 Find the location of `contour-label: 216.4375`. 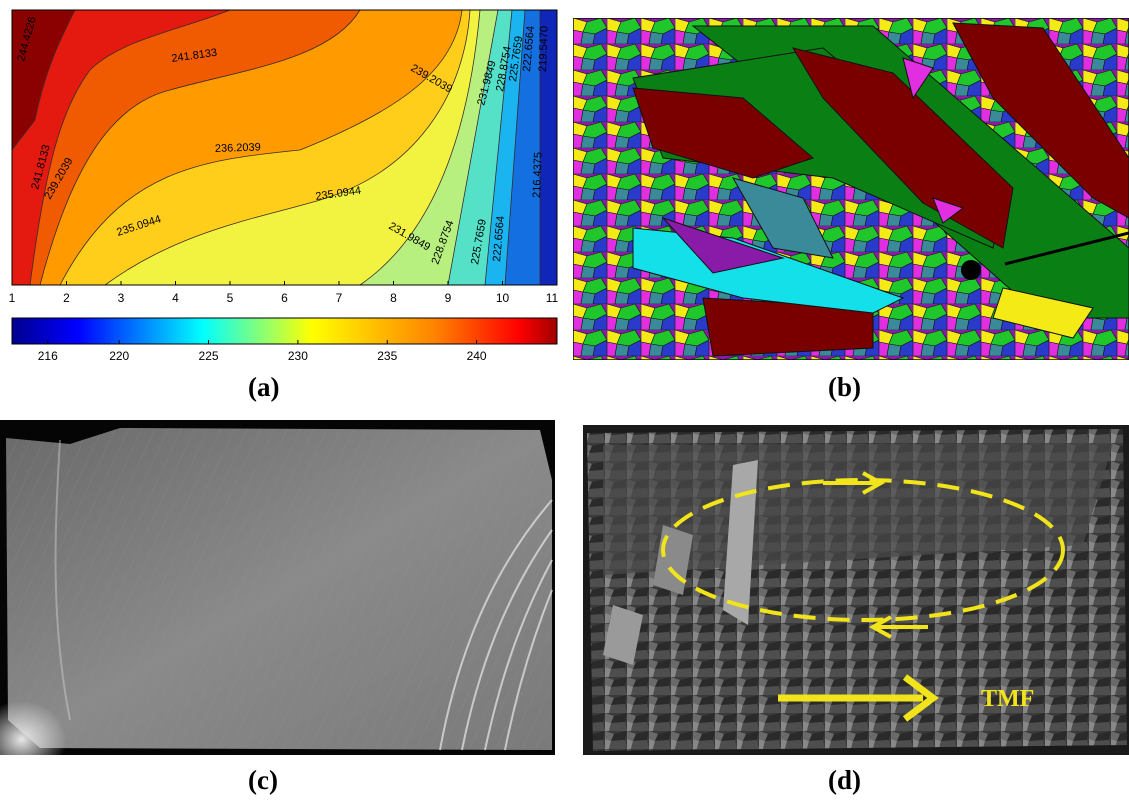

contour-label: 216.4375 is located at coordinates (538, 175).